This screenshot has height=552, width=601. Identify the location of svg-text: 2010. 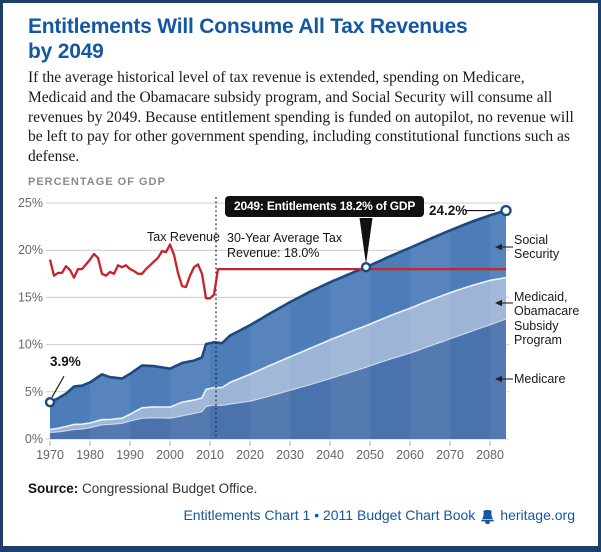
(210, 455).